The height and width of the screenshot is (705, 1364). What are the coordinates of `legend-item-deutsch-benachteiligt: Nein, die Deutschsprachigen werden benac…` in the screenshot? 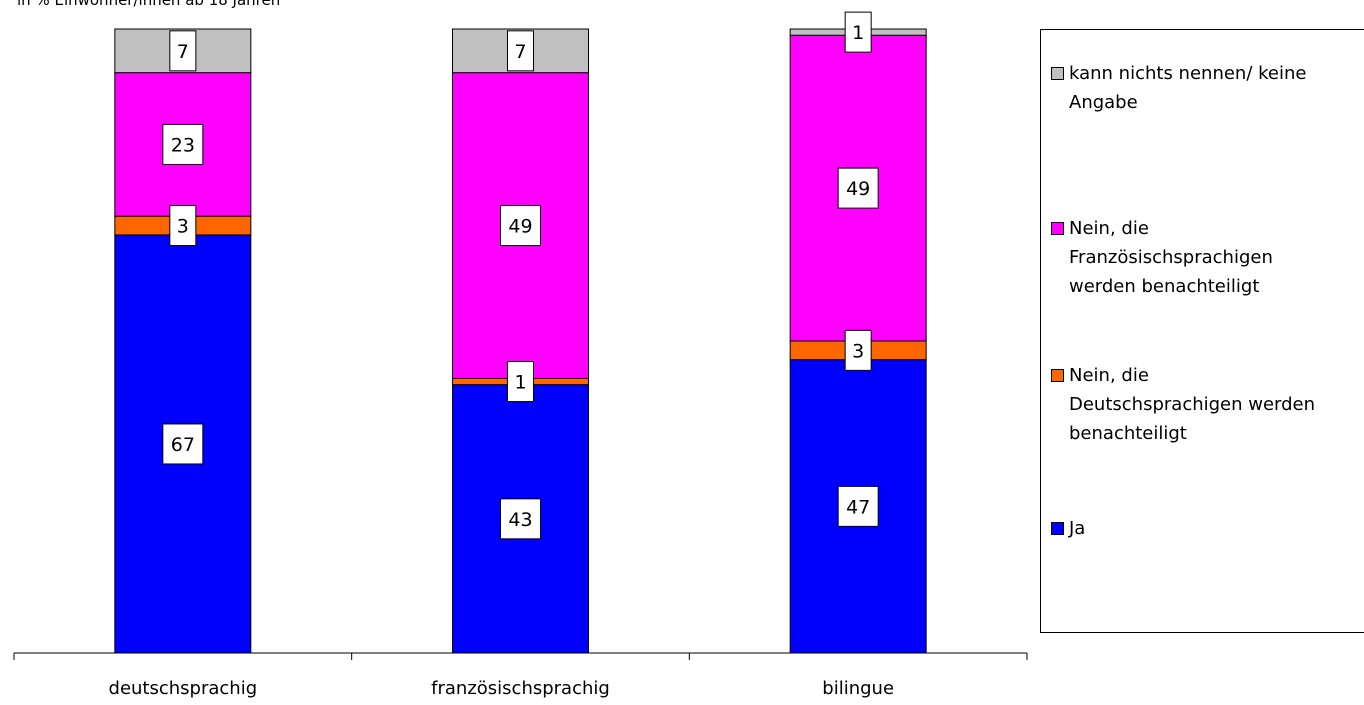 It's located at (1207, 404).